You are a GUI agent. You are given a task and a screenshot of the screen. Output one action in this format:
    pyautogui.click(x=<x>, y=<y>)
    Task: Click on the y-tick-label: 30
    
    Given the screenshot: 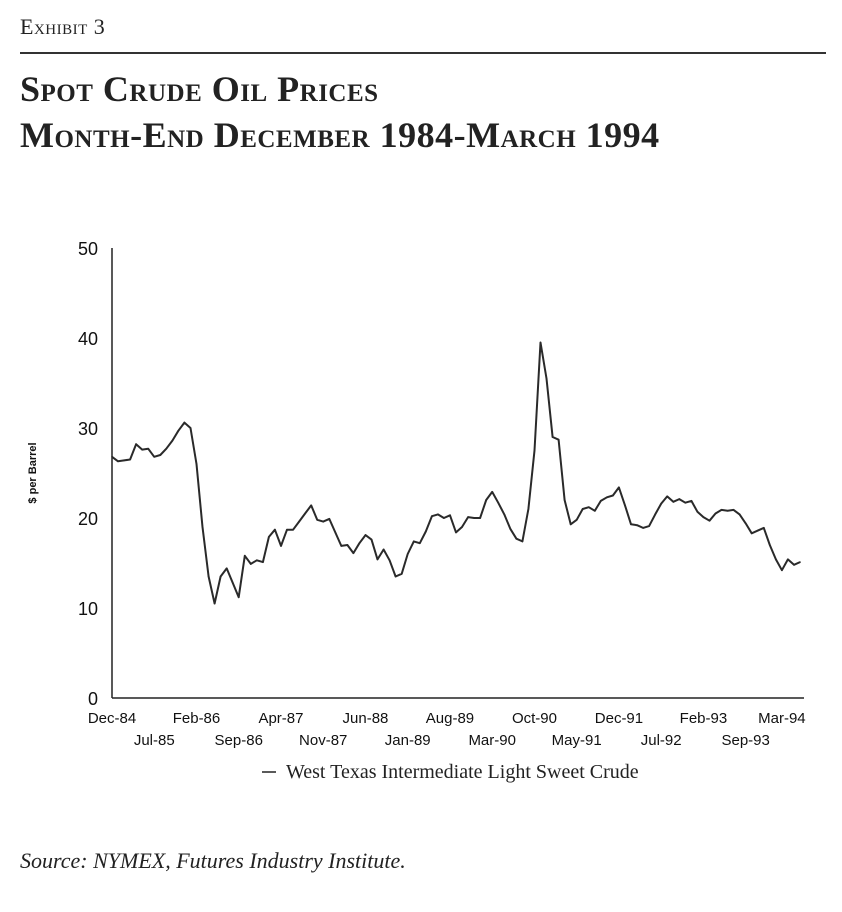 What is the action you would take?
    pyautogui.click(x=88, y=429)
    